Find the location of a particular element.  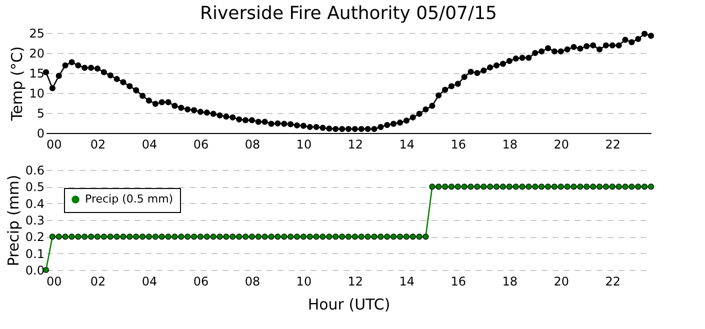

y-tick-label: 0.0 is located at coordinates (34, 271).